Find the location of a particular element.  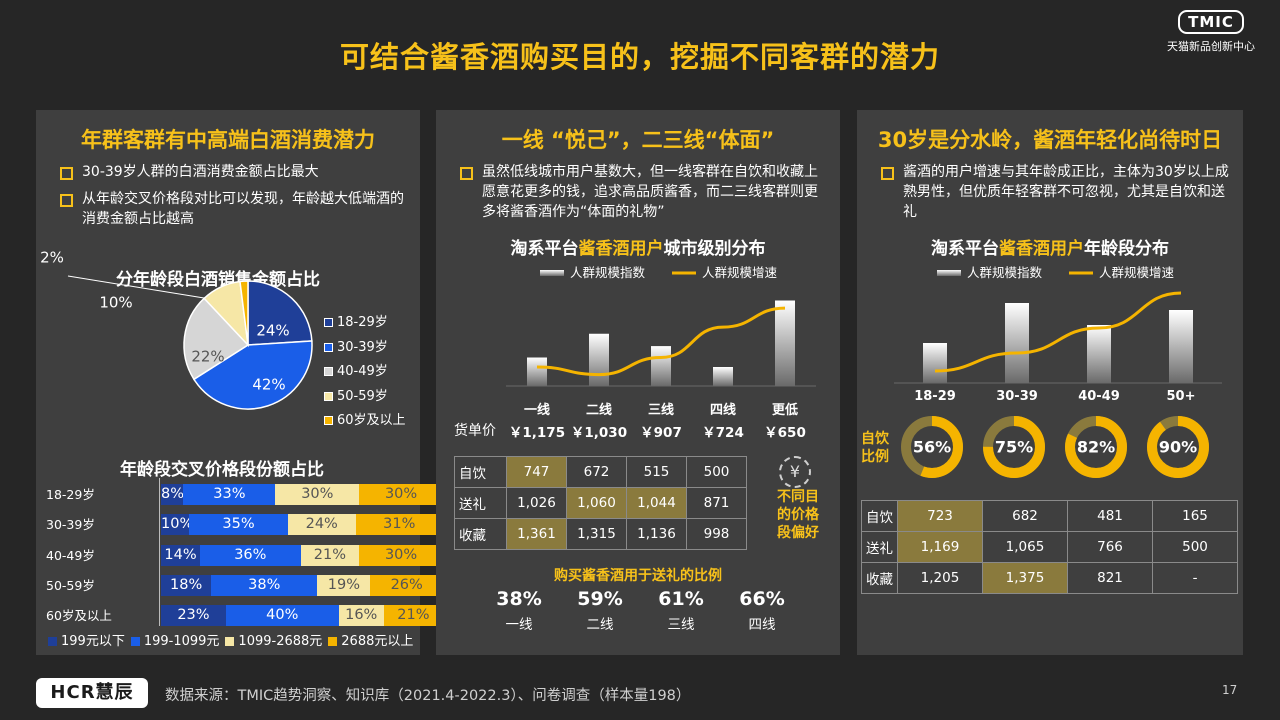

combo-category-label: 更低 is located at coordinates (785, 410).